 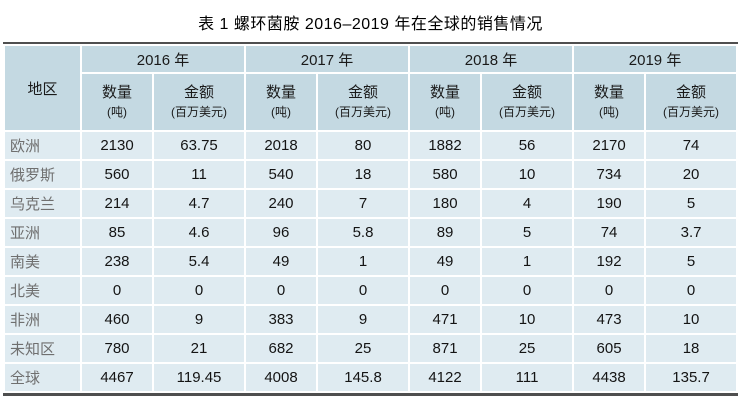 I want to click on region-cell: 南美, so click(x=42, y=261).